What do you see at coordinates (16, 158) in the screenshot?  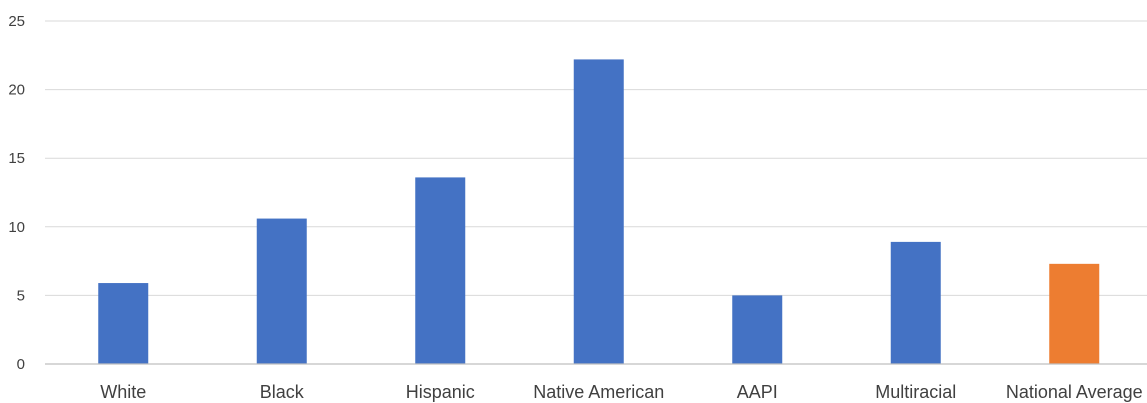 I see `y-tick-label: 15` at bounding box center [16, 158].